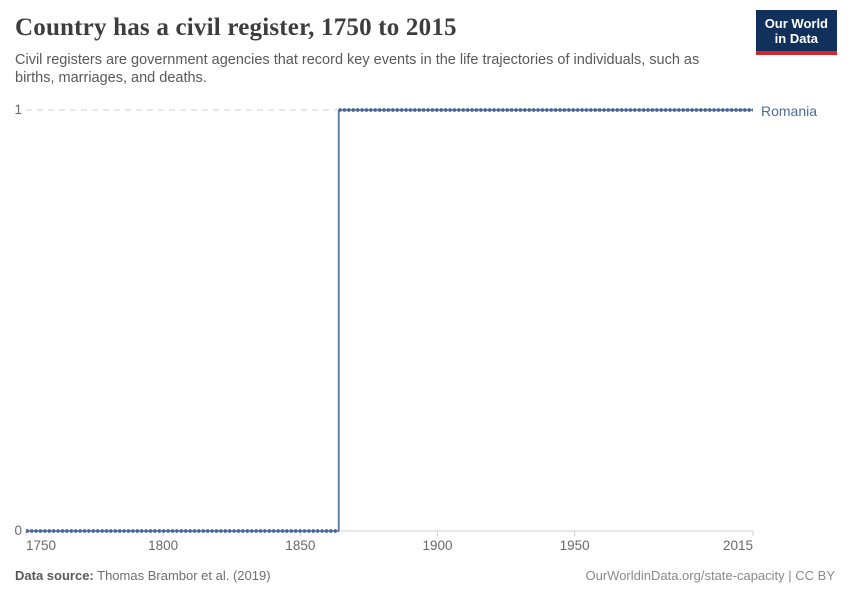 This screenshot has height=600, width=850. What do you see at coordinates (184, 575) in the screenshot?
I see `data-source-text: Thomas Brambor et al. (2019)` at bounding box center [184, 575].